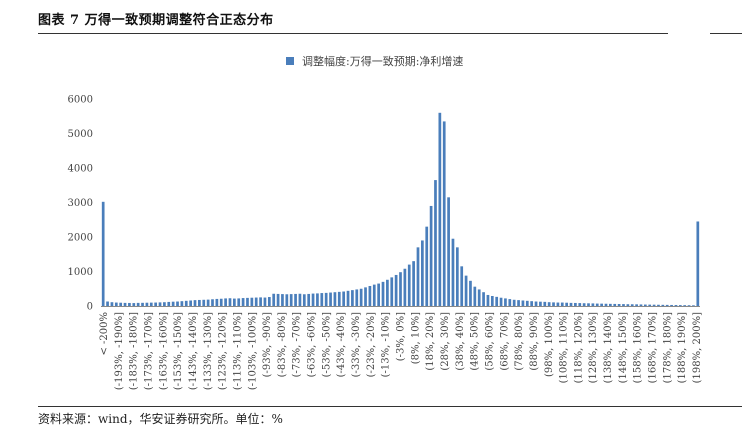  Describe the element at coordinates (156, 20) in the screenshot. I see `figure-title: 图表 7 万得一致预期调整符合正态分布` at that location.